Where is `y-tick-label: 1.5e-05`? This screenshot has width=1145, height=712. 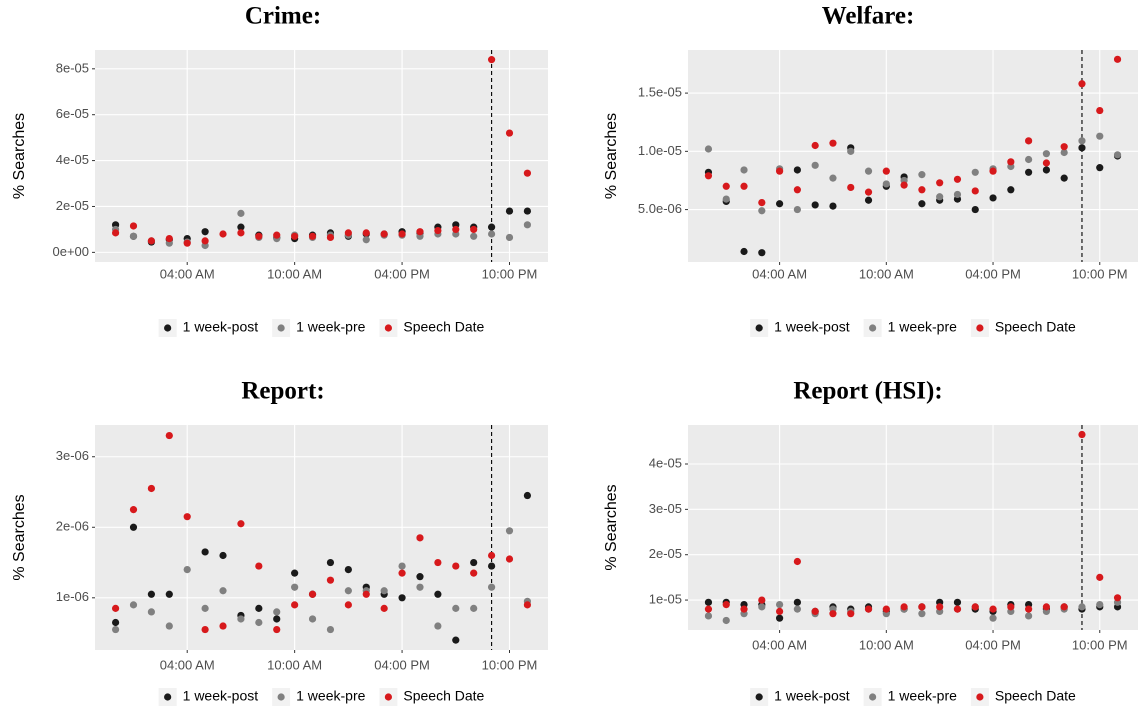 y-tick-label: 1.5e-05 is located at coordinates (660, 92).